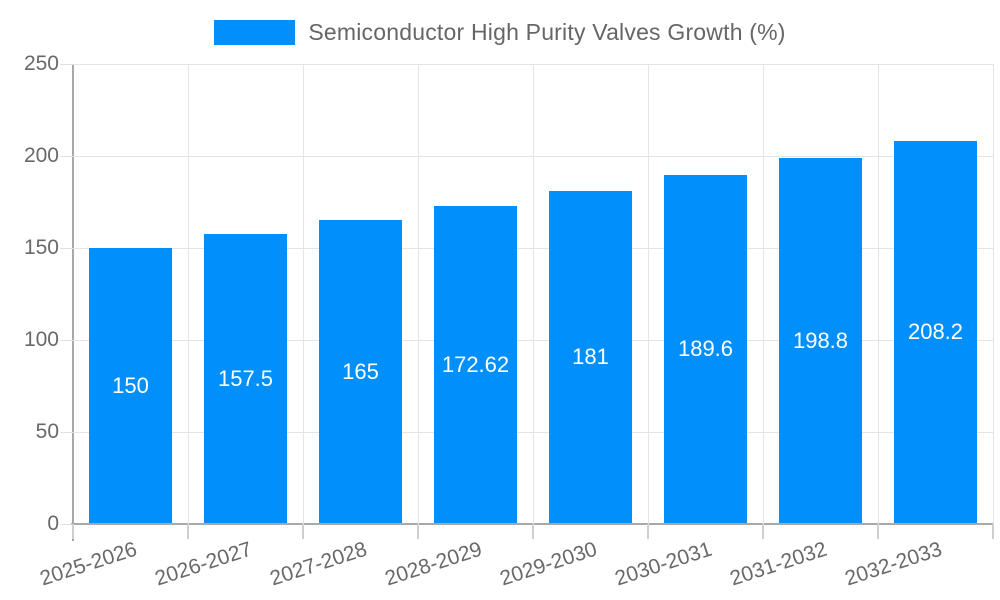  I want to click on x-axis-label: 2025-2026, so click(88, 564).